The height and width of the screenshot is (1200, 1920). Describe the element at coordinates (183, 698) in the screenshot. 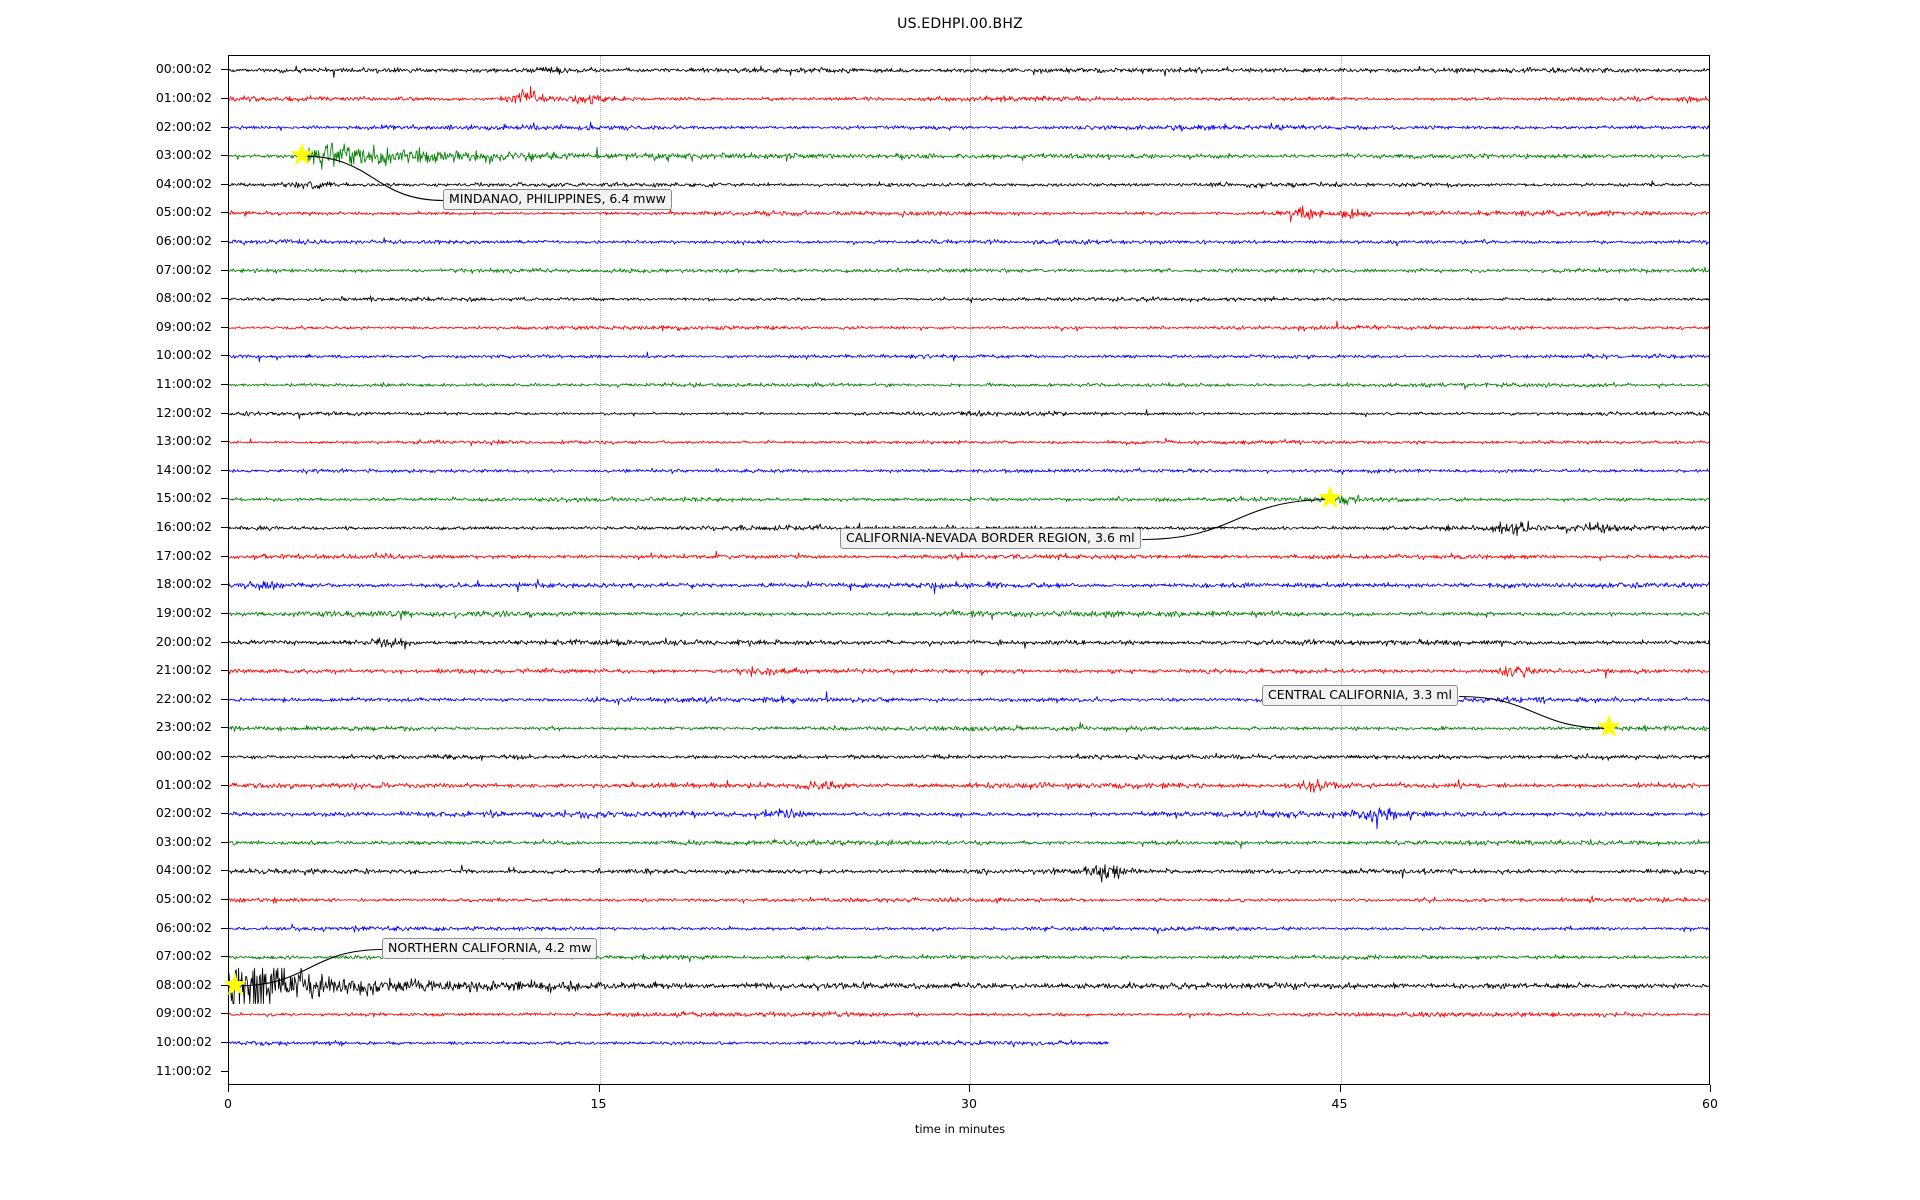

I see `y-axis-label: 22:00:02` at that location.